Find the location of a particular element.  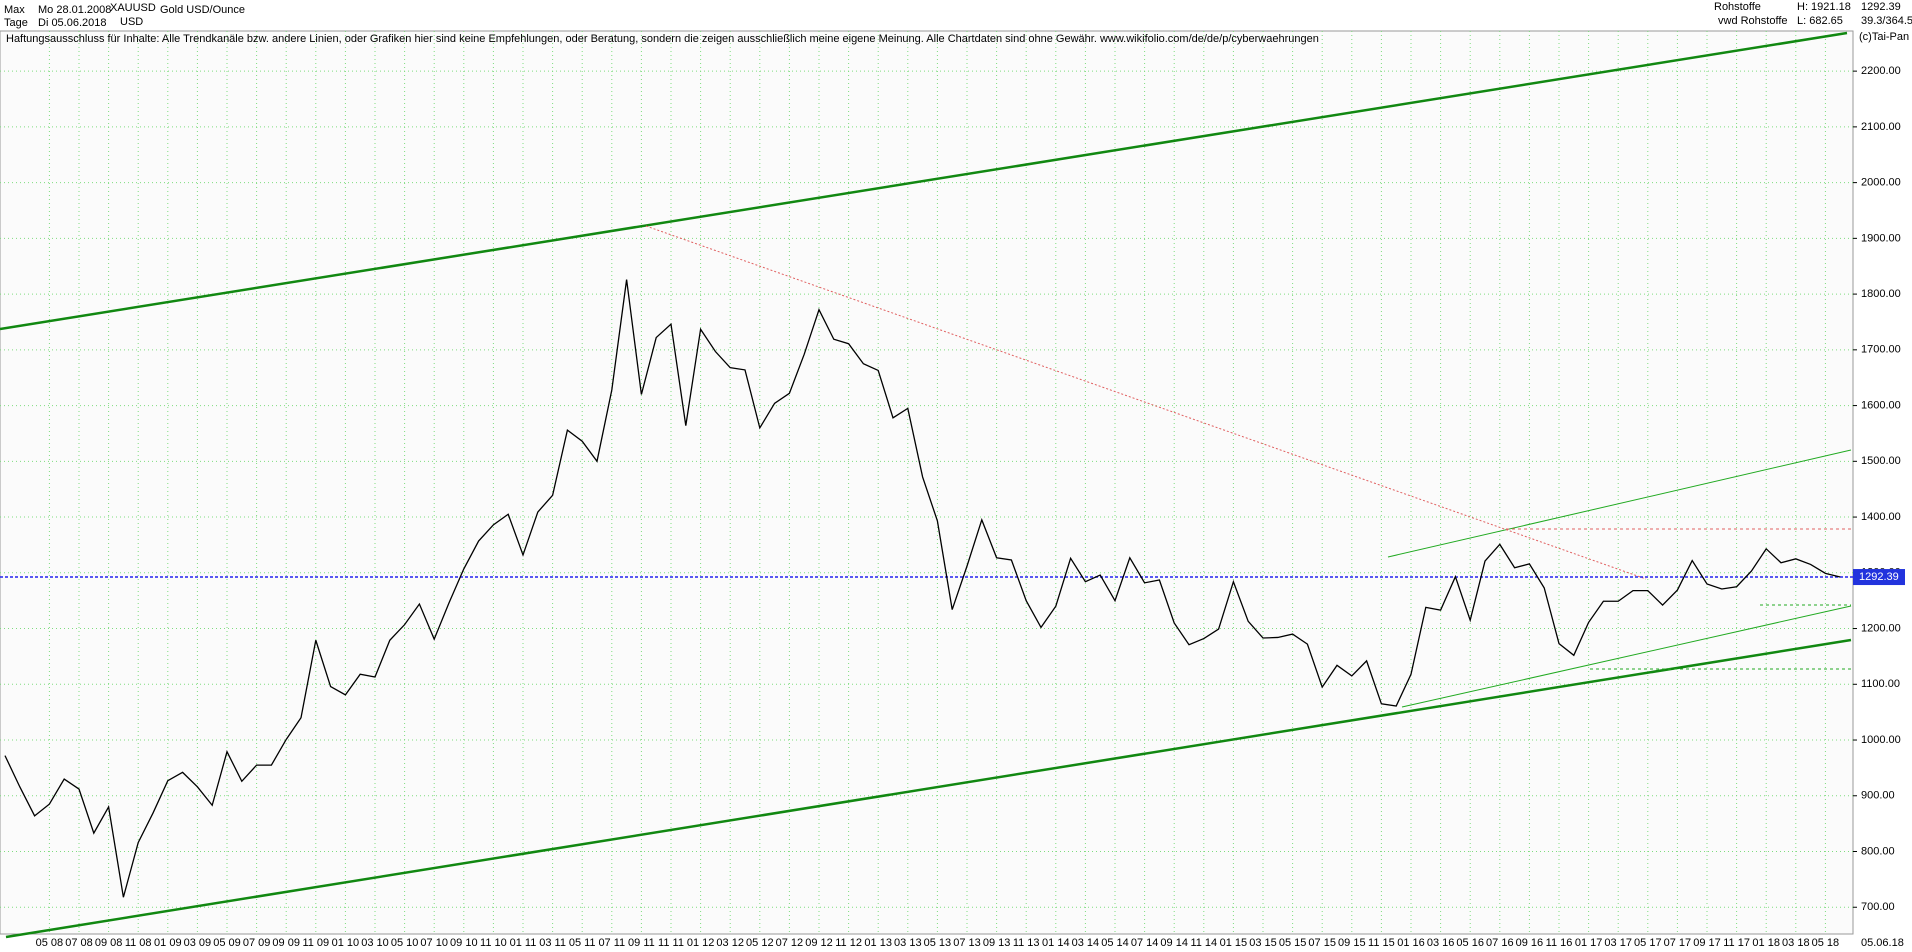

x-tick-label: 03 14 is located at coordinates (1086, 943).